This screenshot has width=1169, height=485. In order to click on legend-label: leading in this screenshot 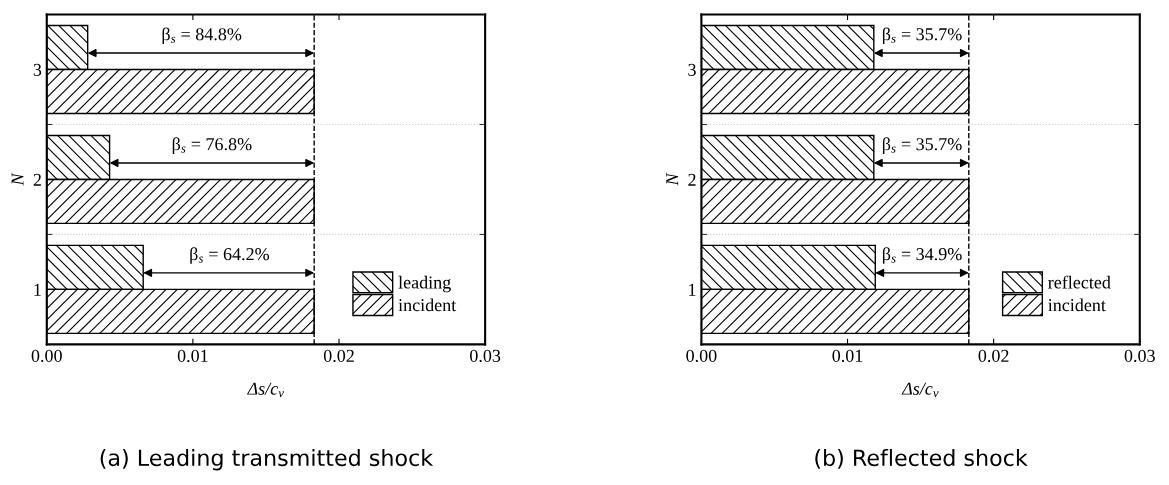, I will do `click(424, 284)`.